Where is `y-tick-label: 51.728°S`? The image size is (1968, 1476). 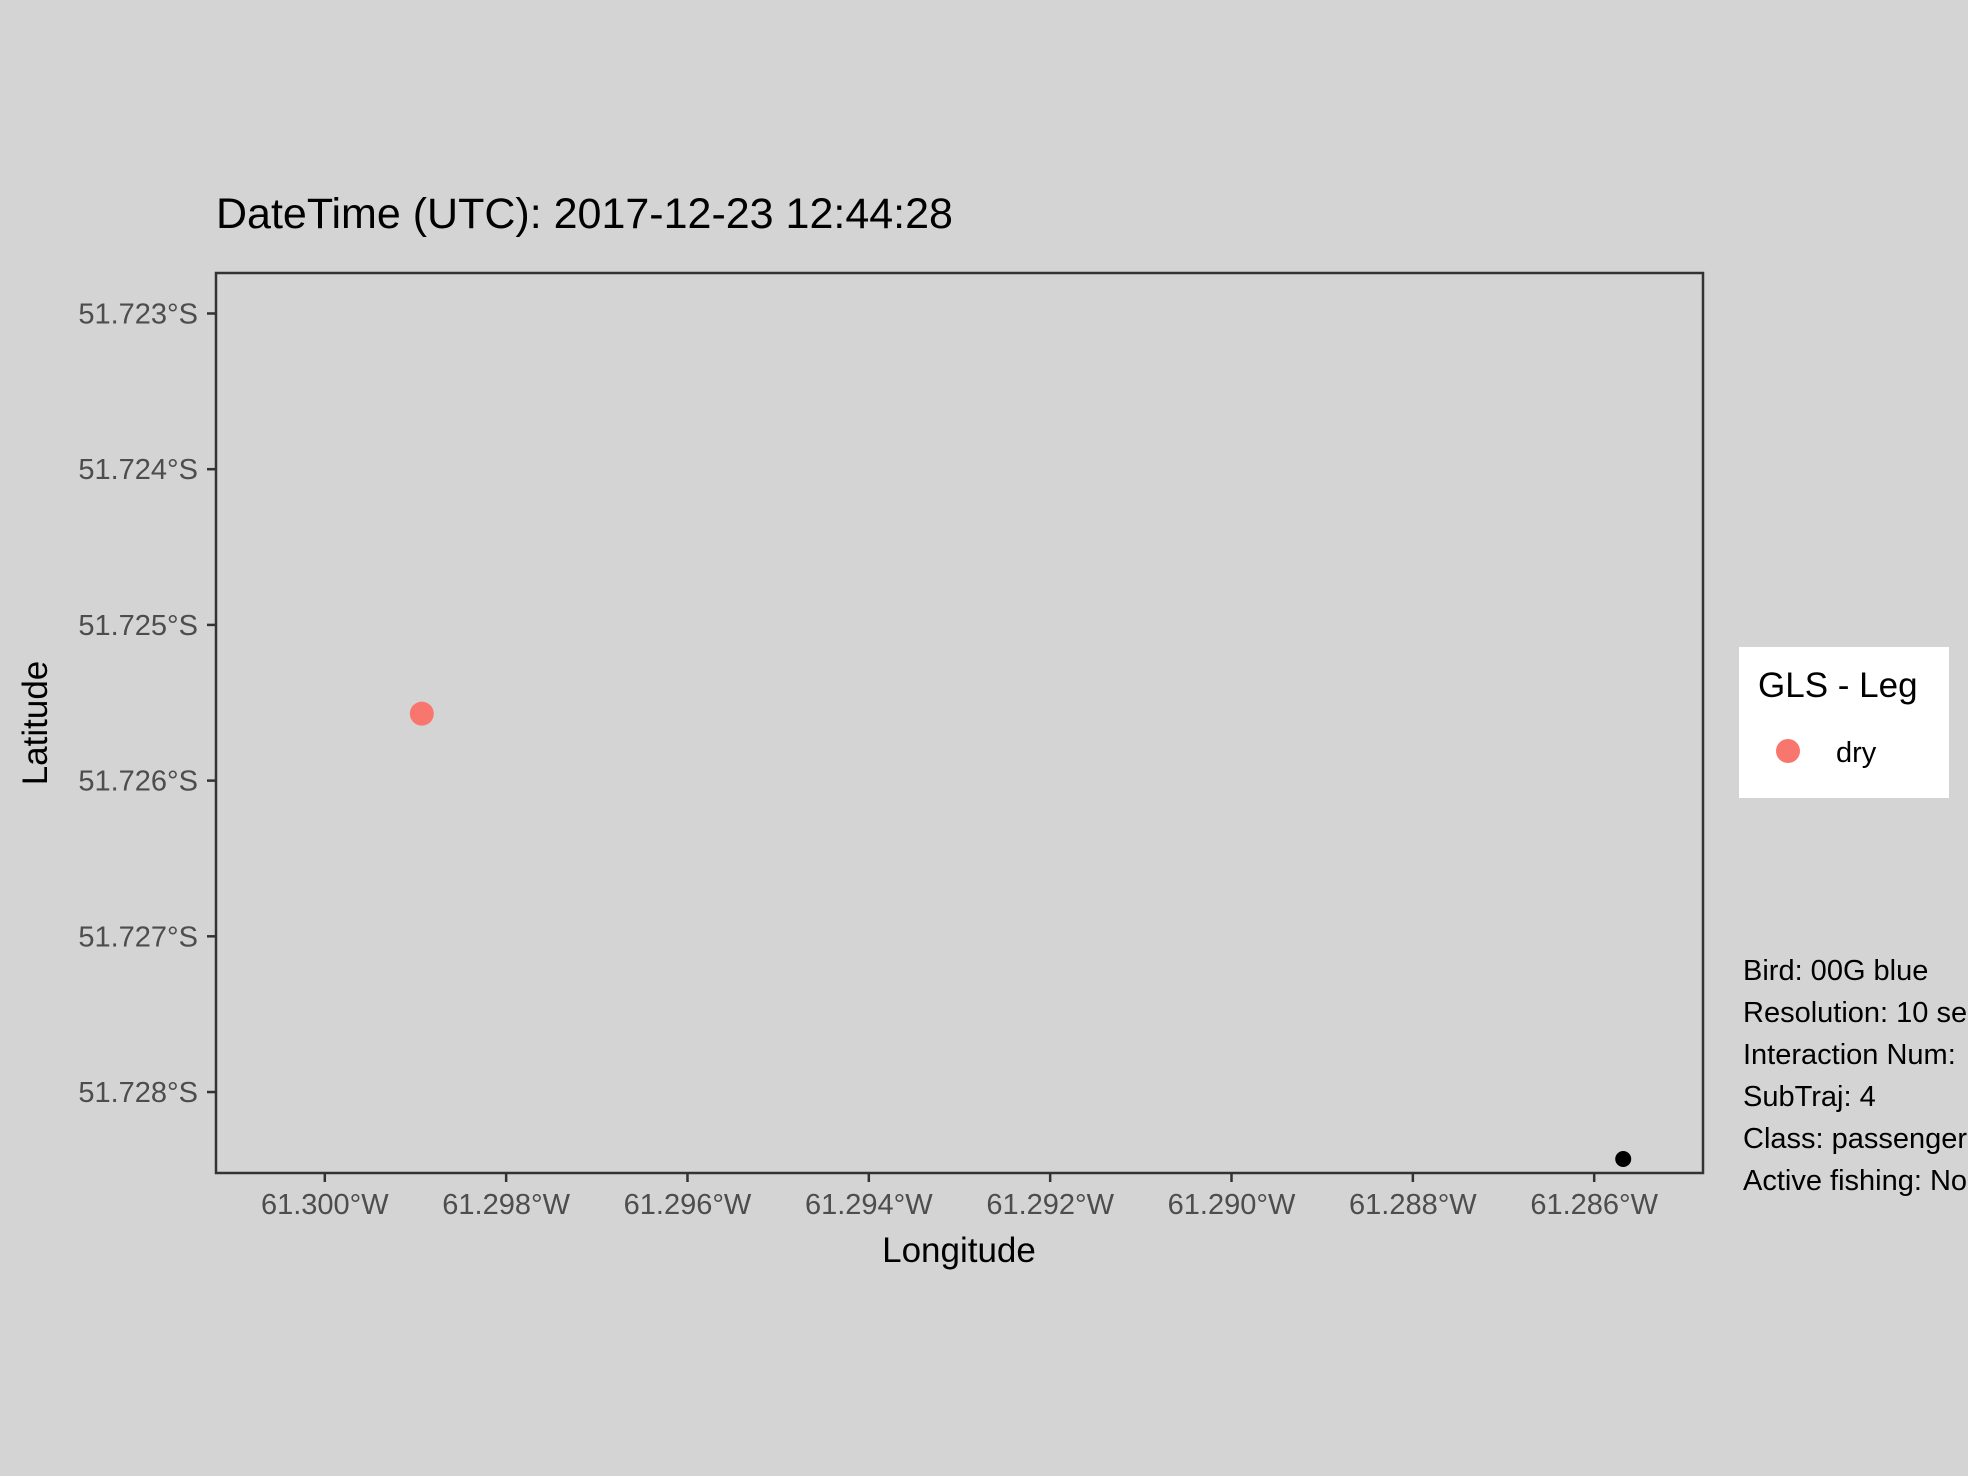 y-tick-label: 51.728°S is located at coordinates (138, 1093).